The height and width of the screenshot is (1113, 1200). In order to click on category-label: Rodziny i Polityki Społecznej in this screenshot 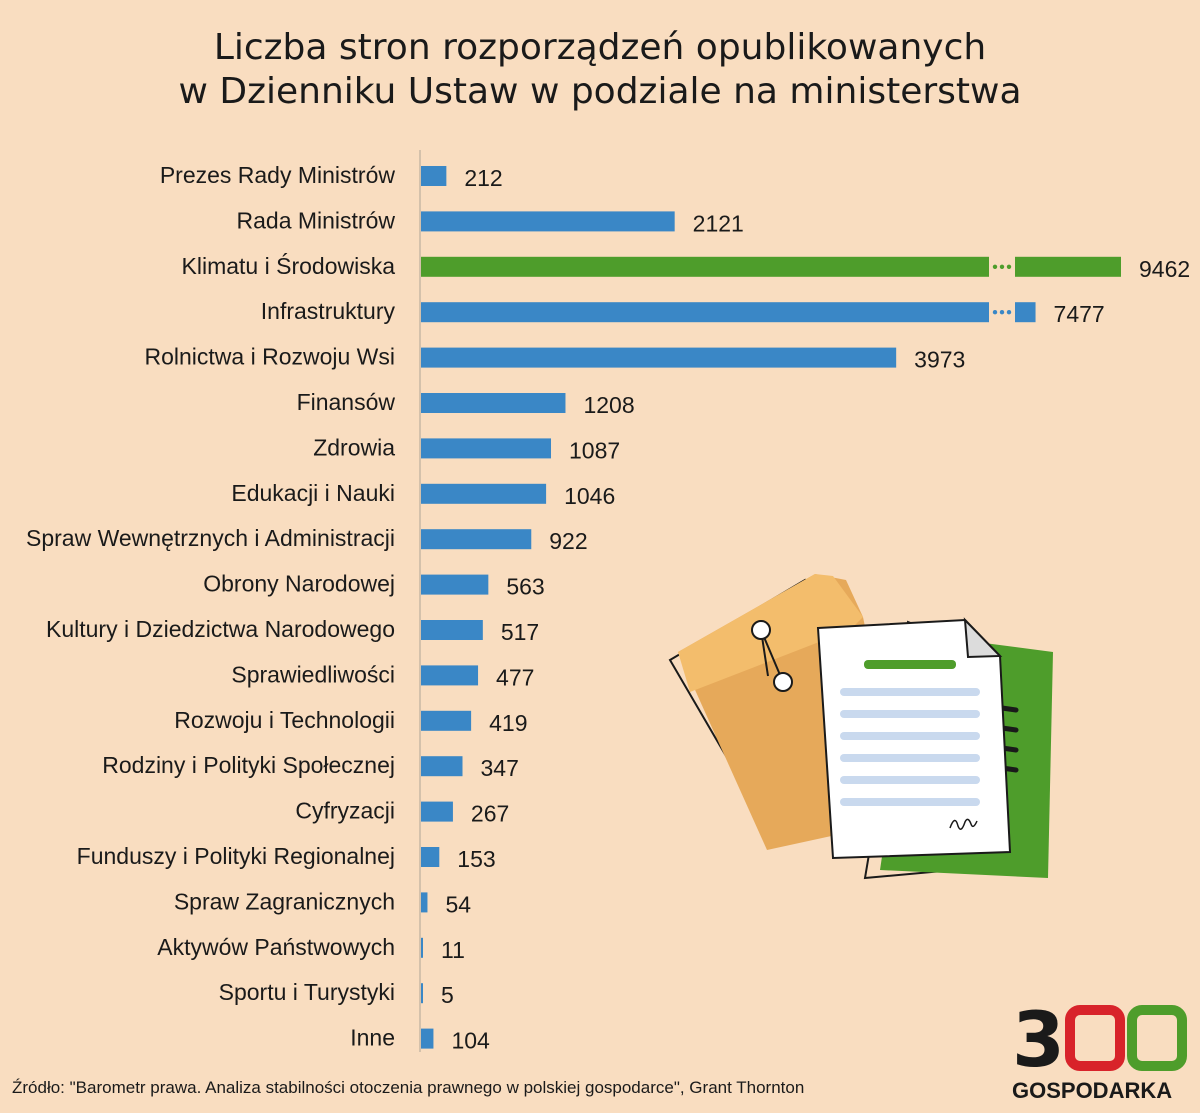, I will do `click(248, 765)`.